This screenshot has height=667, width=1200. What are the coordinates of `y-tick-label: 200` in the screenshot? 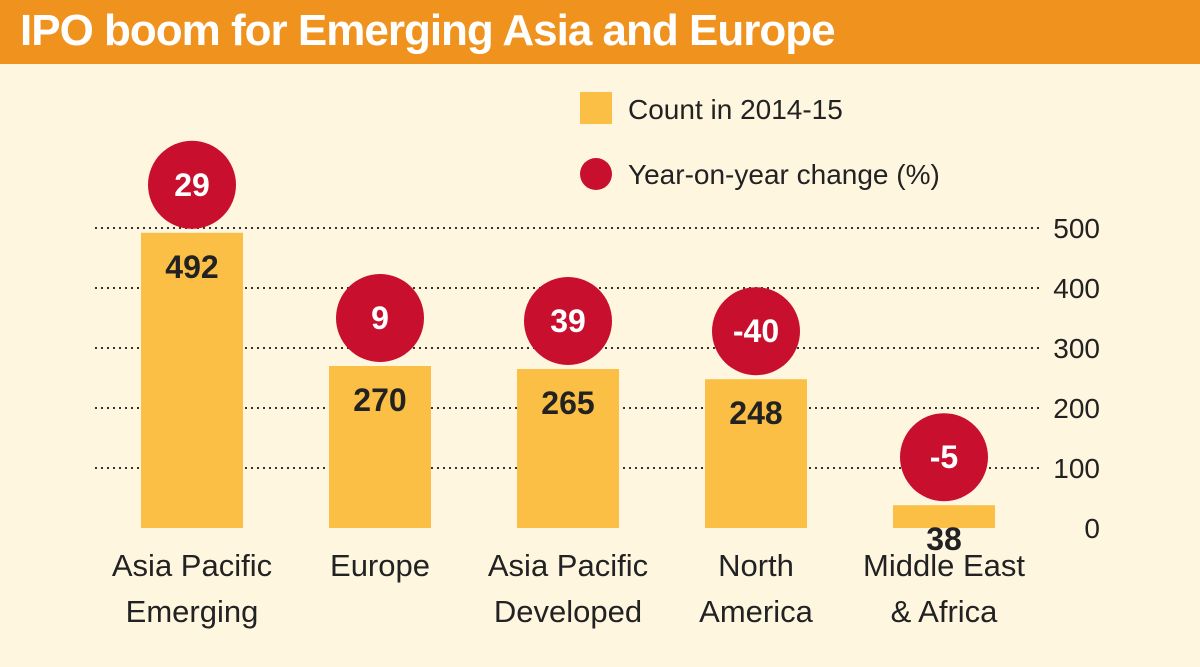 It's located at (1076, 408).